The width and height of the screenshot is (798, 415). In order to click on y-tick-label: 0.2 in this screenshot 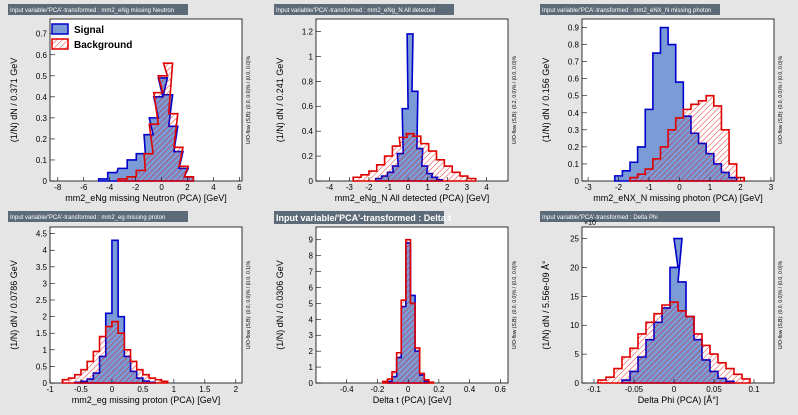, I will do `click(42, 139)`.